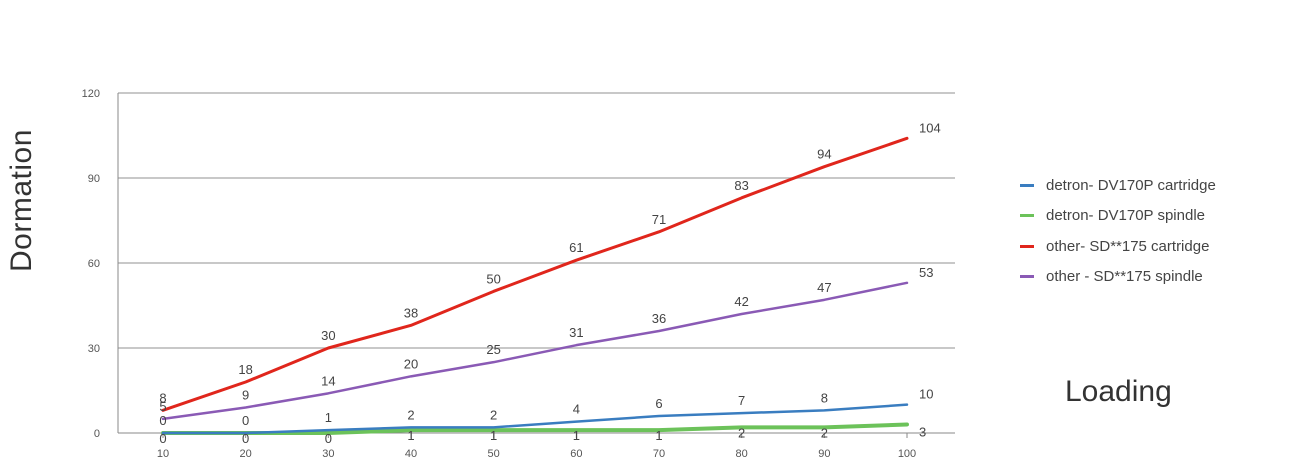  What do you see at coordinates (742, 454) in the screenshot?
I see `x-tick-label: 80` at bounding box center [742, 454].